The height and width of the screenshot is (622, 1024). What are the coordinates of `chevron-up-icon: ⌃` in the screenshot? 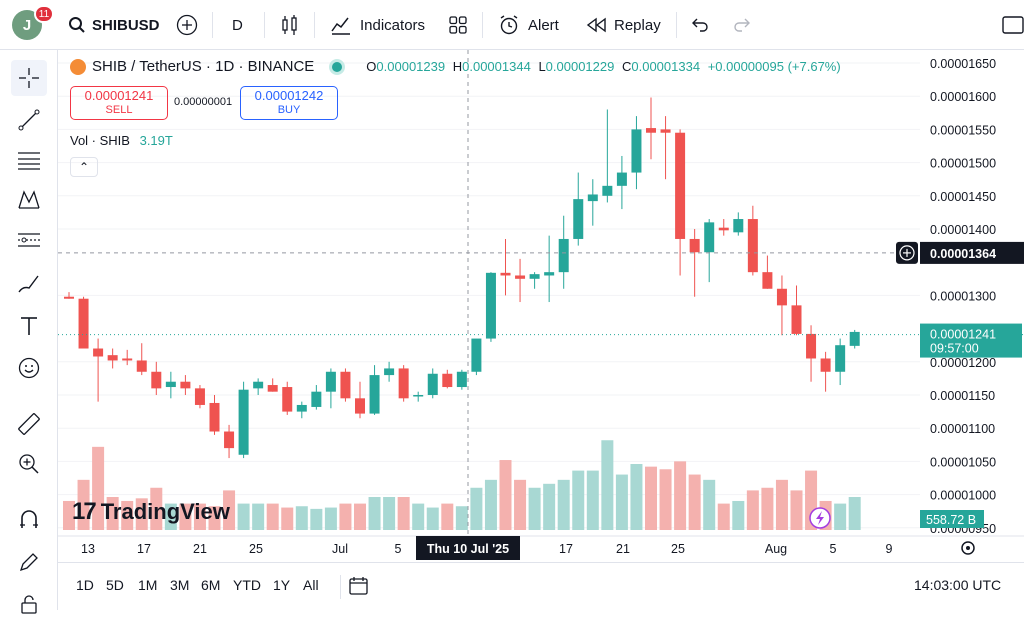 It's located at (84, 167).